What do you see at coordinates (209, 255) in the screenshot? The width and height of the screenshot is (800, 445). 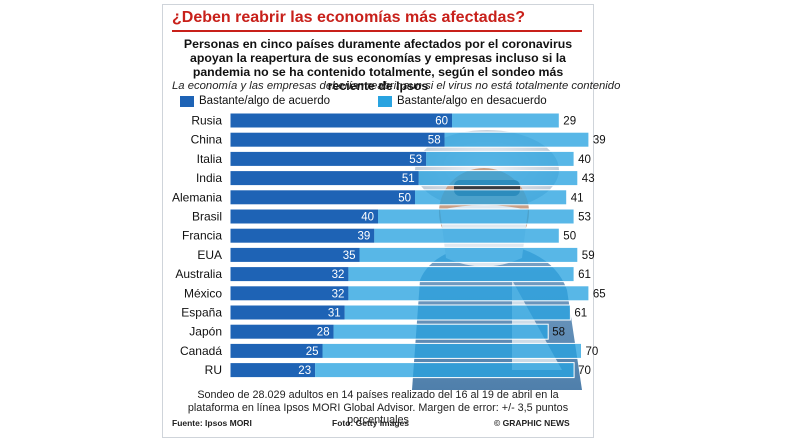 I see `category-label: EUA` at bounding box center [209, 255].